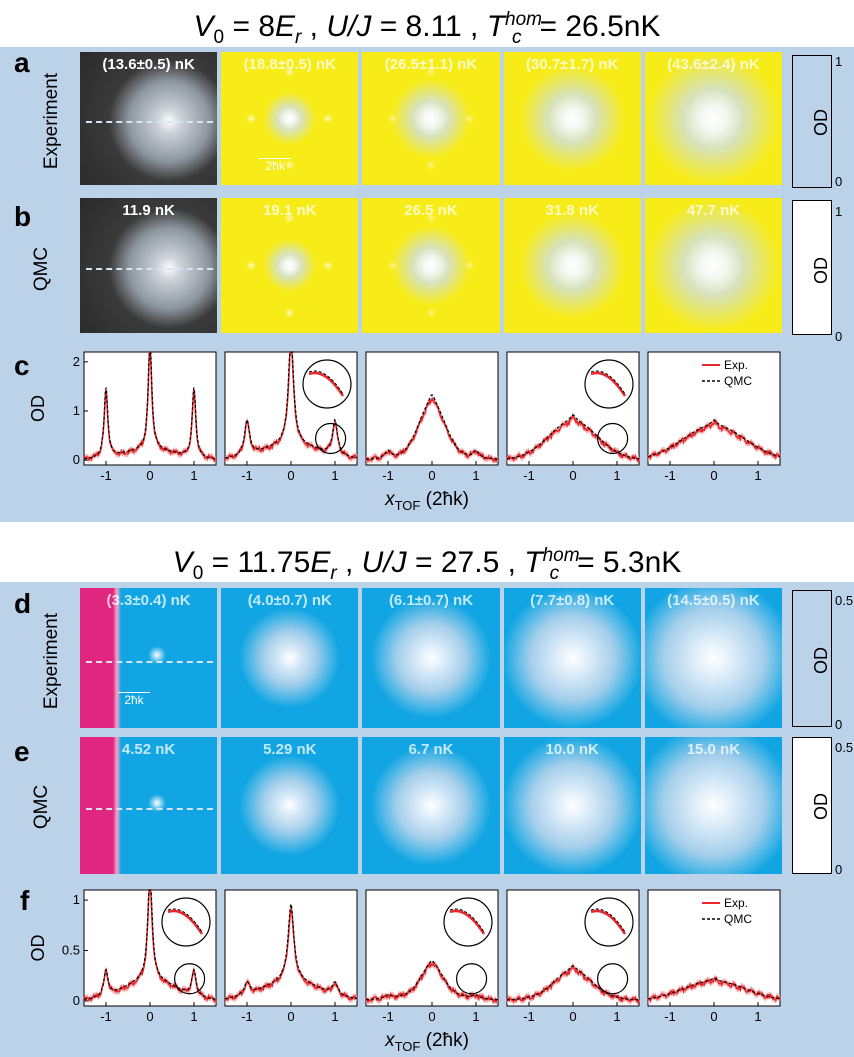 The image size is (854, 1057). Describe the element at coordinates (148, 210) in the screenshot. I see `row-b-temperature-1: 11.9 nK` at that location.